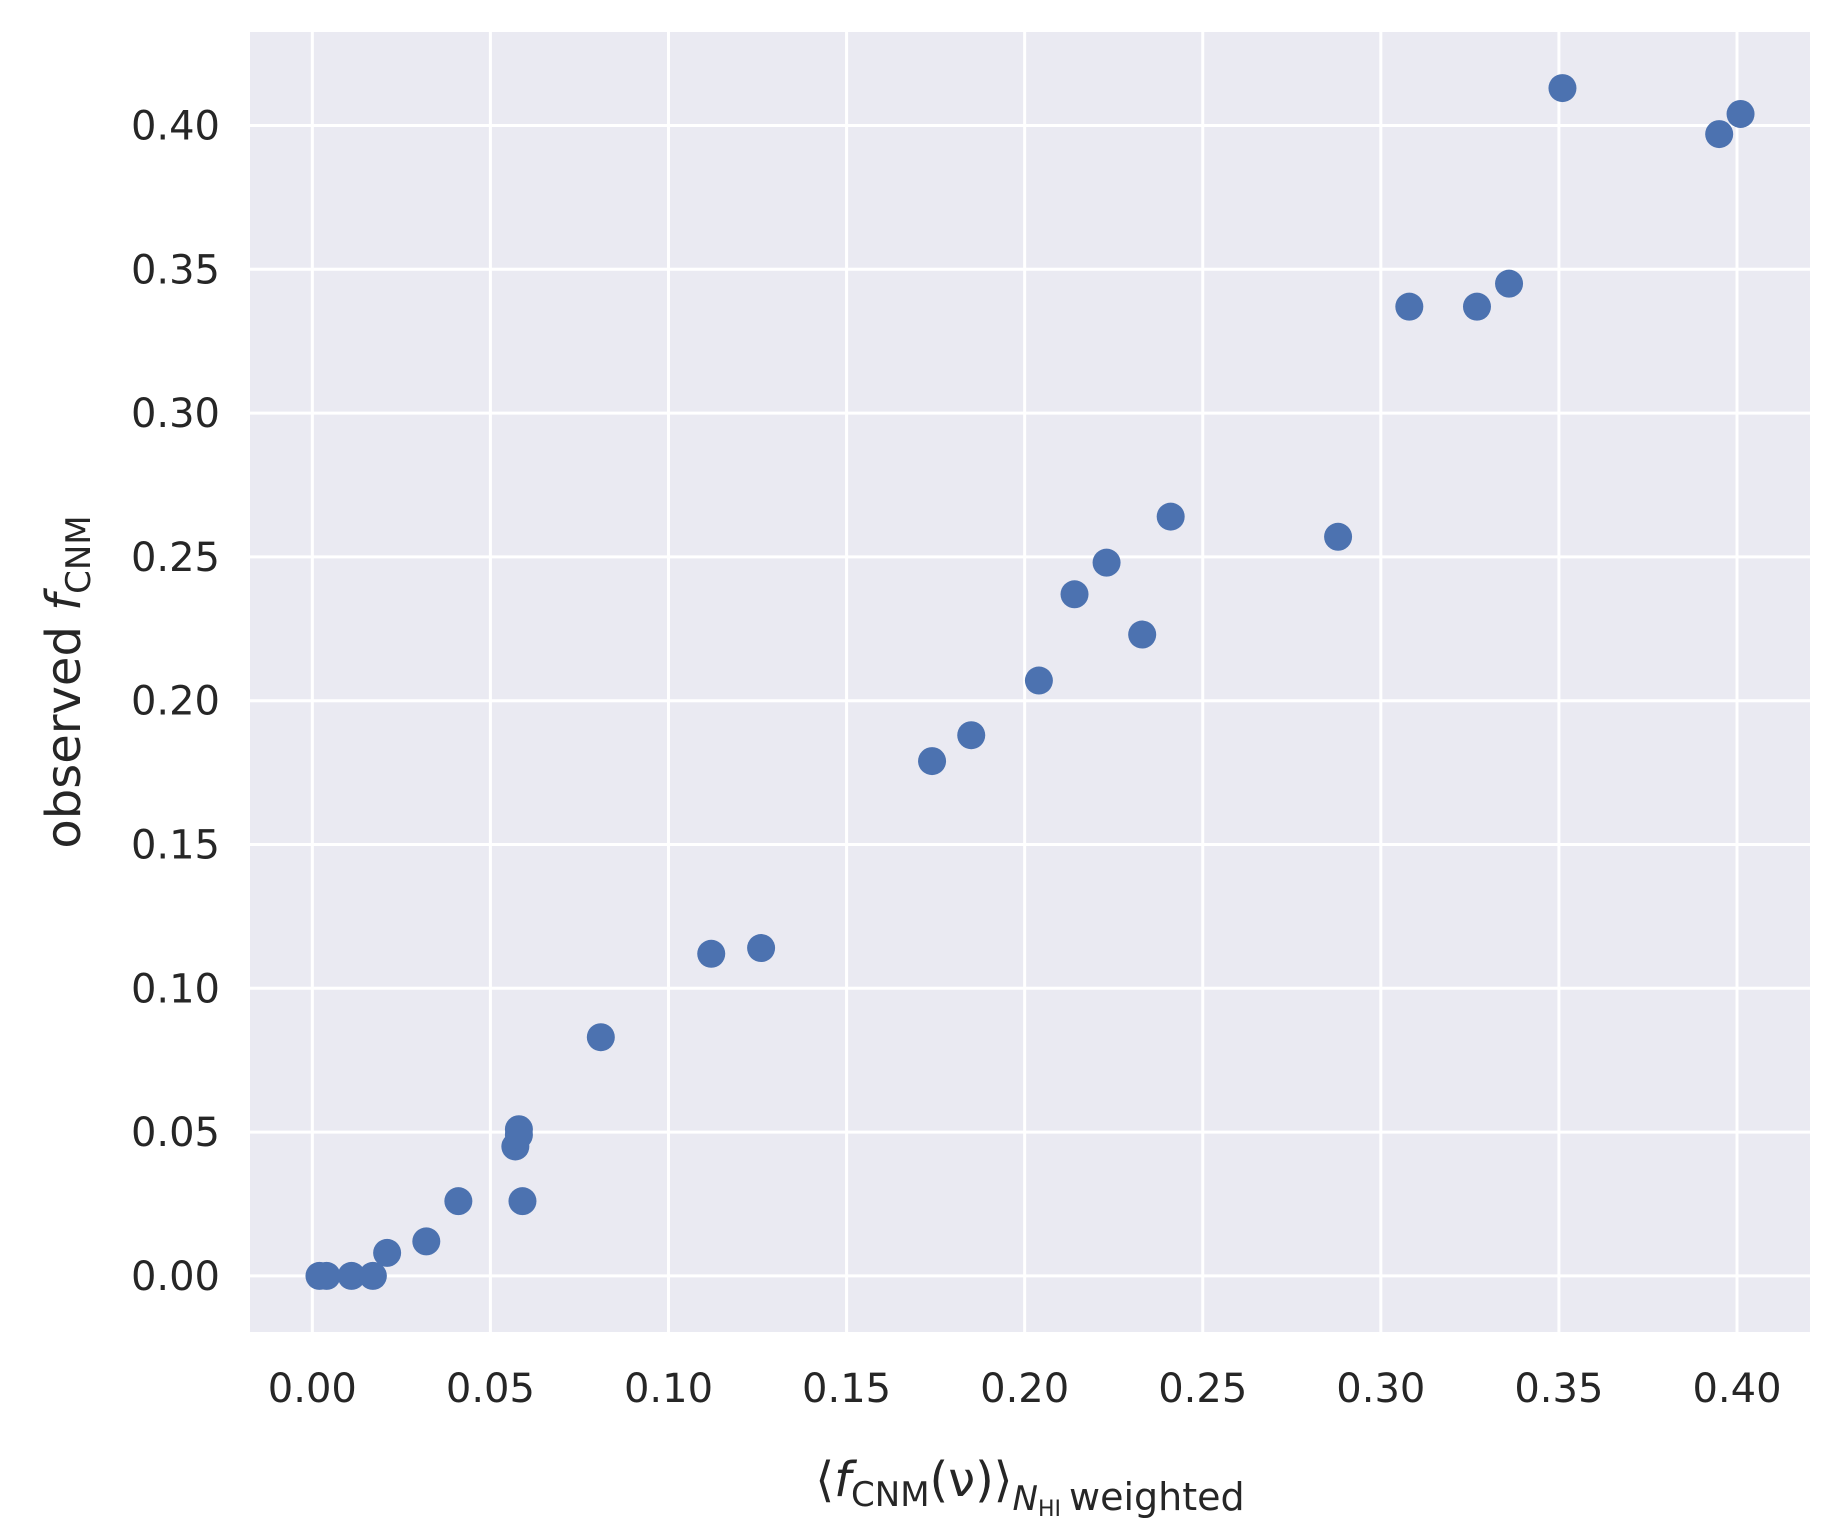 The height and width of the screenshot is (1534, 1834). Describe the element at coordinates (175, 558) in the screenshot. I see `y-tick-label: 0.25` at that location.